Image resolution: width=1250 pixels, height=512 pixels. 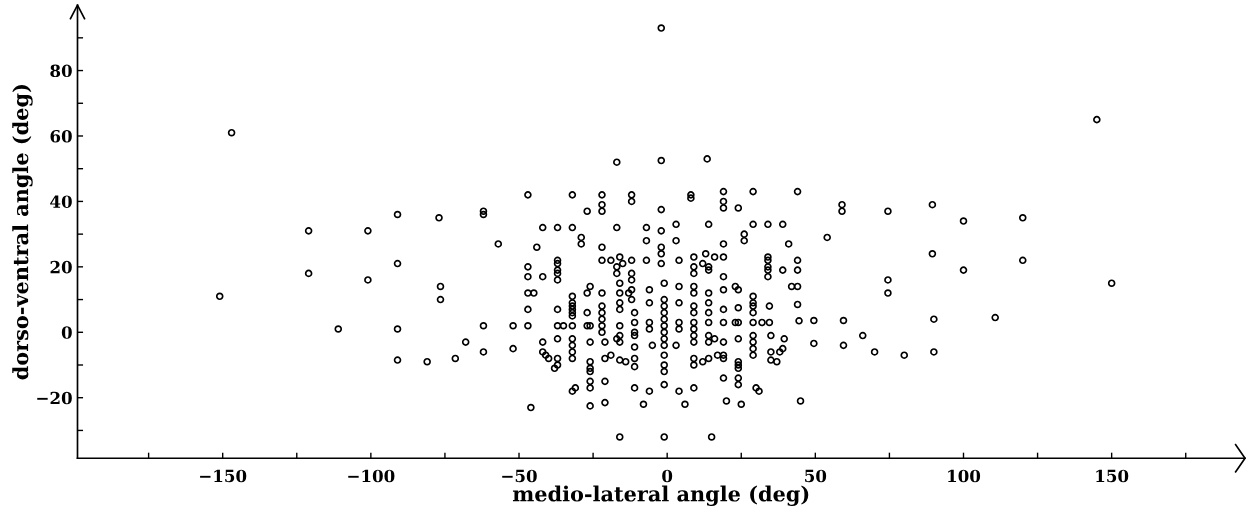 What do you see at coordinates (61, 267) in the screenshot?
I see `y-tick-label: 20` at bounding box center [61, 267].